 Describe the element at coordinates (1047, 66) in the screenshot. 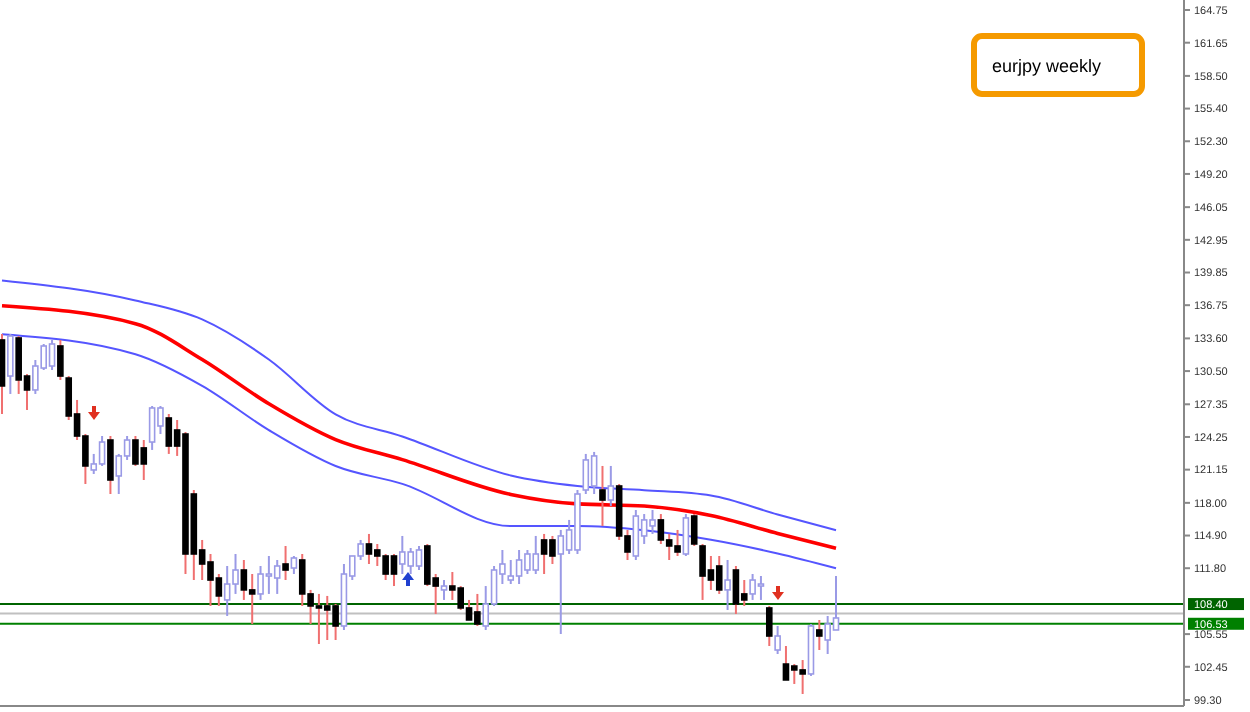

I see `text: eurjpy weekly` at that location.